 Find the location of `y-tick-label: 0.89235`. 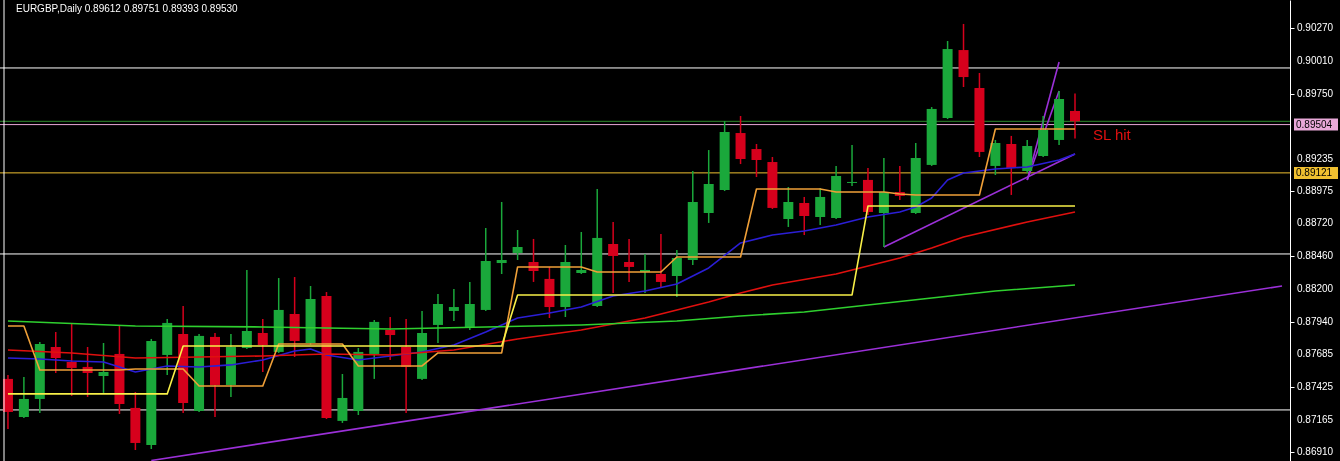

y-tick-label: 0.89235 is located at coordinates (1315, 158).